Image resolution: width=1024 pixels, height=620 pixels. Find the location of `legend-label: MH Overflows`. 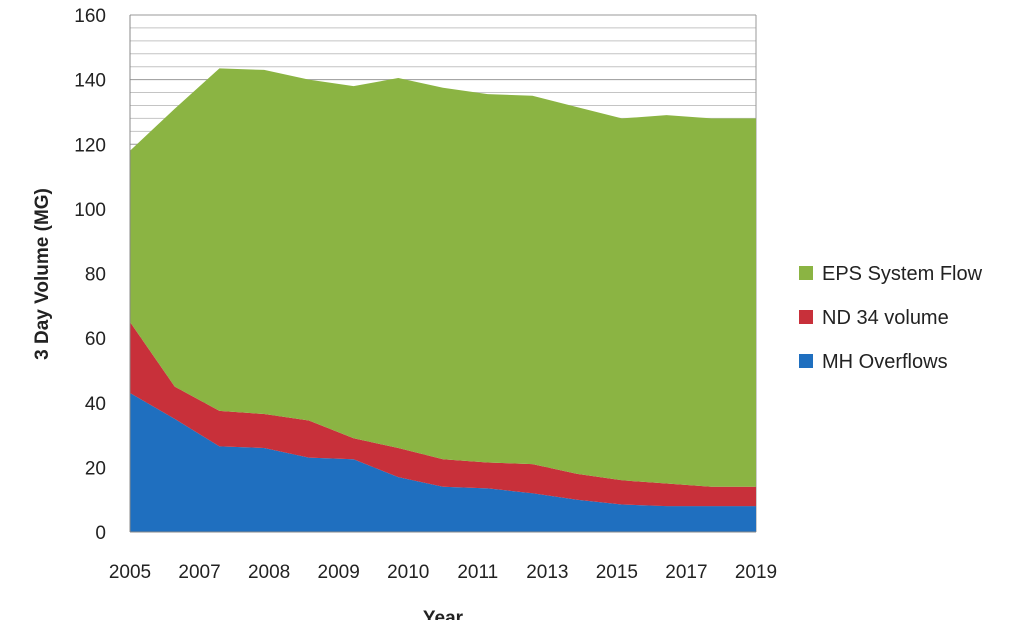

legend-label: MH Overflows is located at coordinates (885, 362).